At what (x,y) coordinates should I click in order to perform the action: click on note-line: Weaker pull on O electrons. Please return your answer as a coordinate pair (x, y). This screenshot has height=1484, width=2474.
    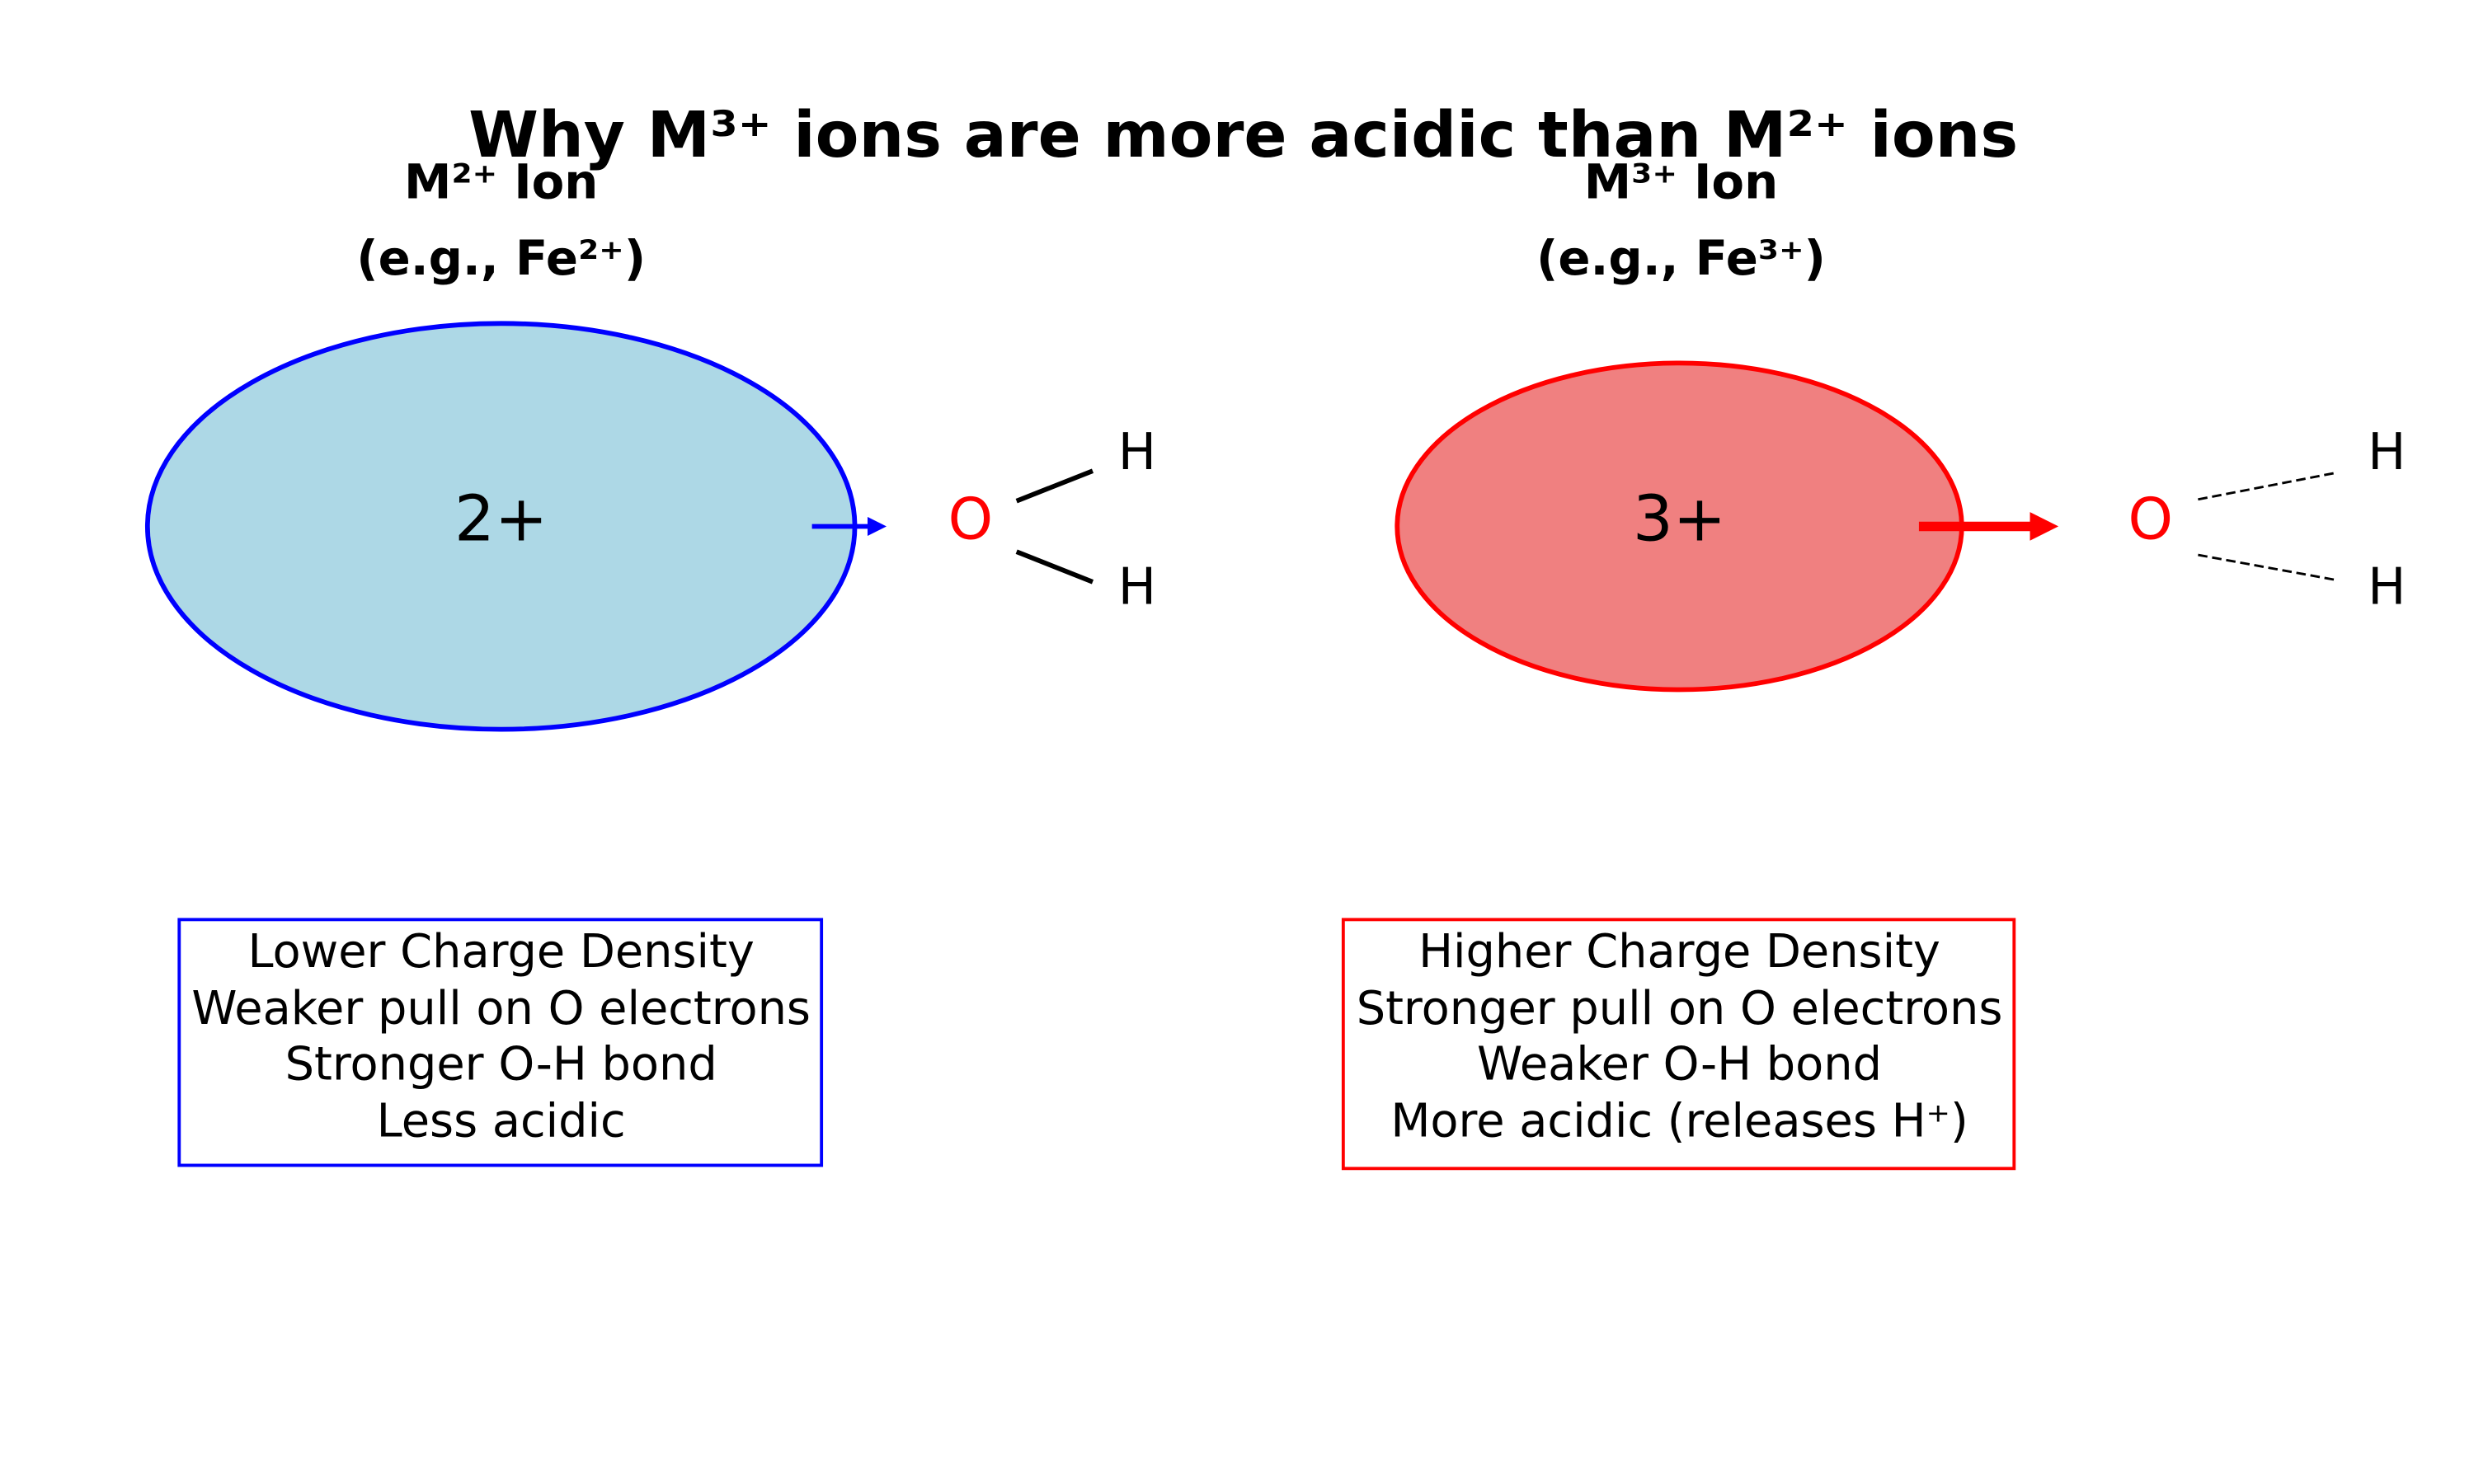
    Looking at the image, I should click on (501, 1009).